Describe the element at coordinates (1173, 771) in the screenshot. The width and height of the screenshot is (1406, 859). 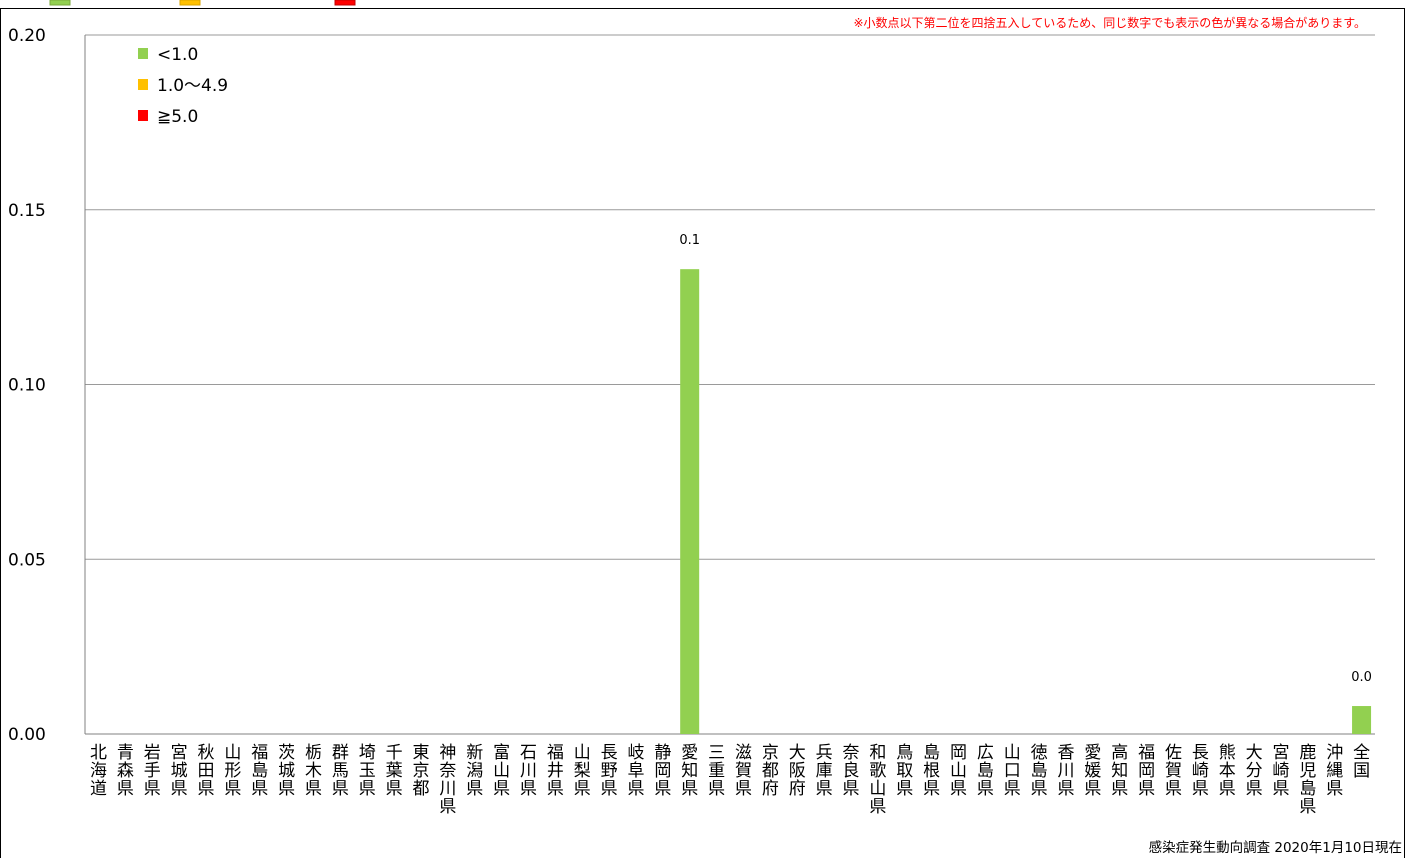
I see `category-label-佐賀県: 佐賀県` at that location.